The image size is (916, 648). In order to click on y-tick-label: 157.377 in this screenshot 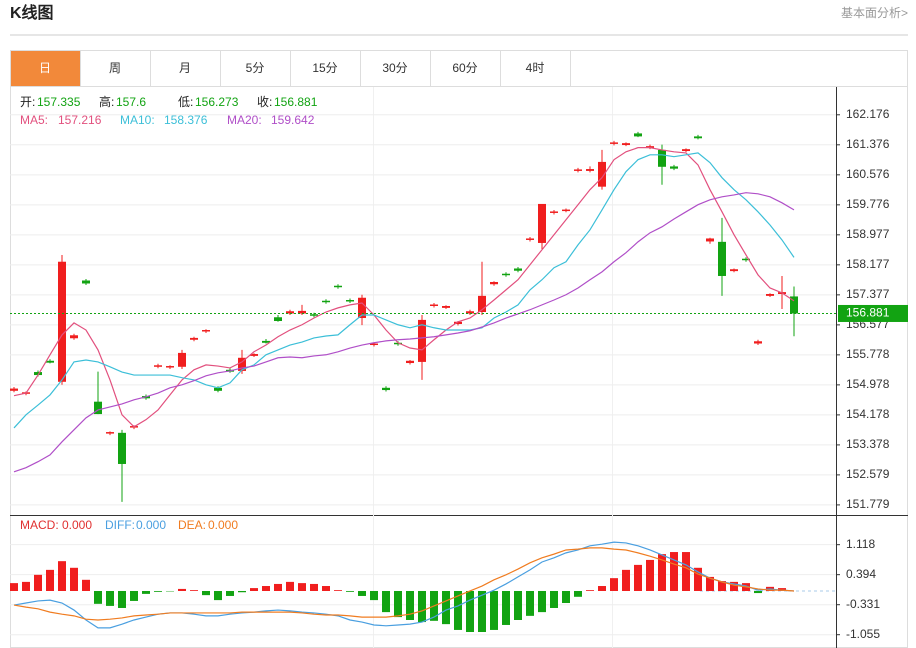, I will do `click(868, 294)`.